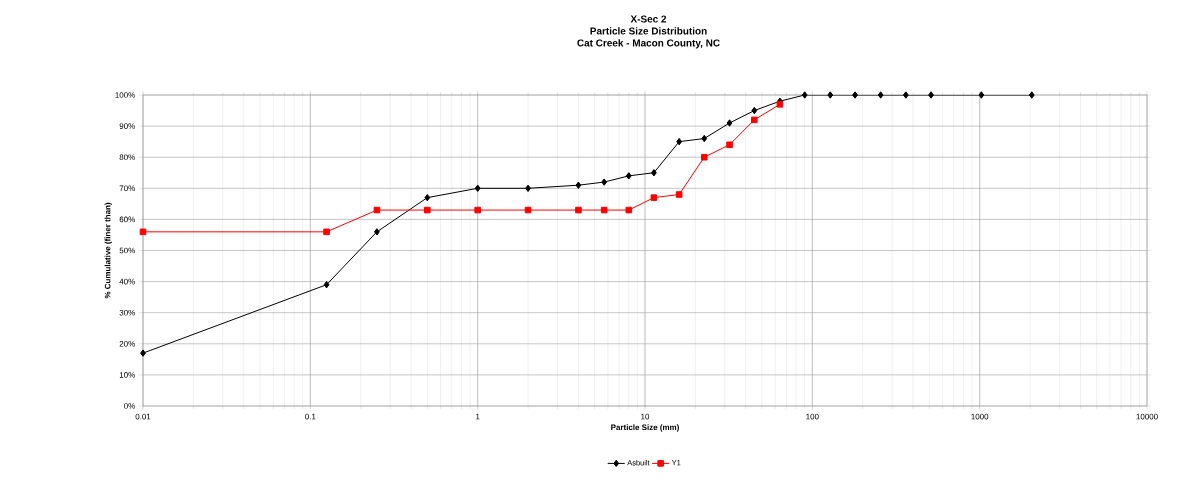 Image resolution: width=1197 pixels, height=493 pixels. Describe the element at coordinates (648, 44) in the screenshot. I see `text: Cat Creek - Macon County, NC` at that location.